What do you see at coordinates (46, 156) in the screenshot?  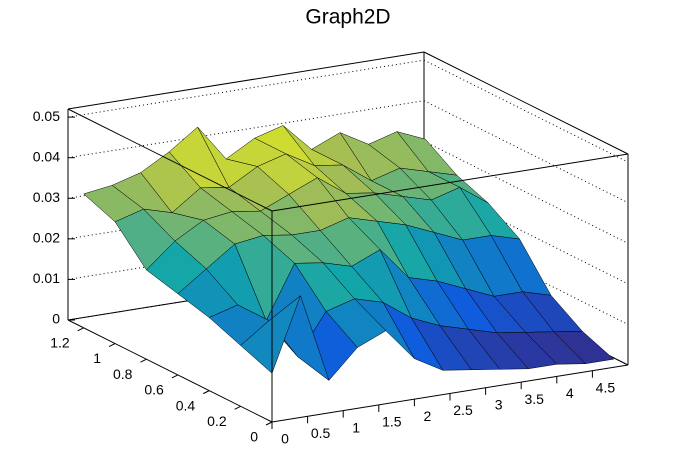 I see `z-tick-label: 0.04` at bounding box center [46, 156].